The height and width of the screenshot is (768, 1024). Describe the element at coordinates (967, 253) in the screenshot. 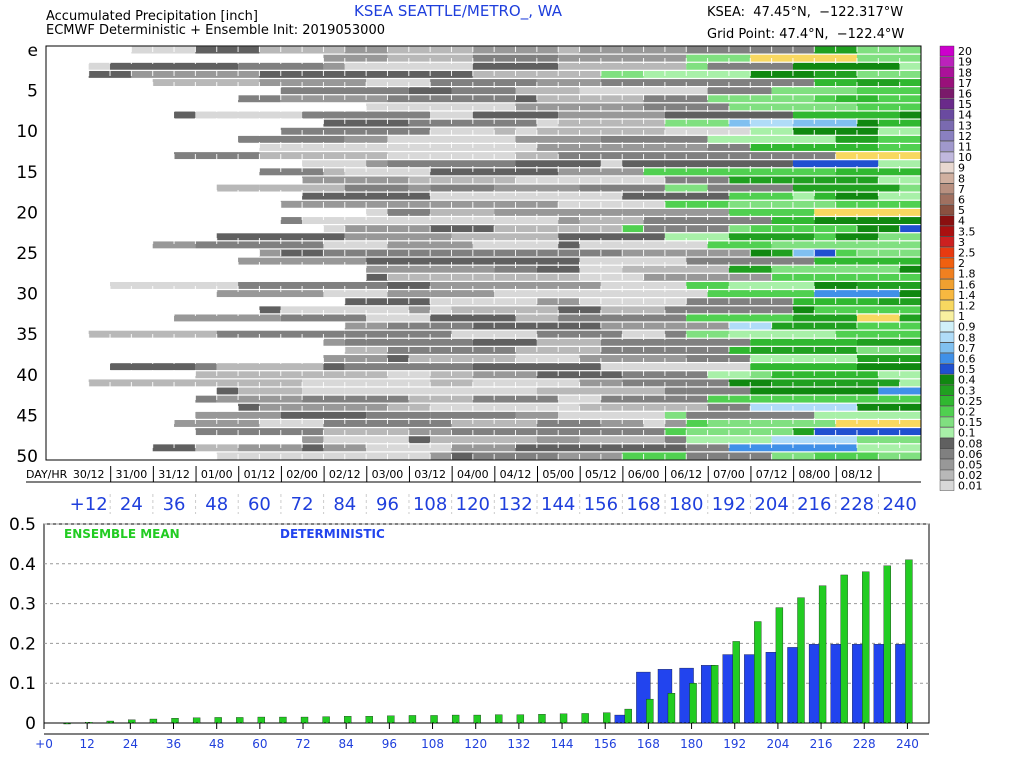

I see `scale-label: 2.5` at that location.